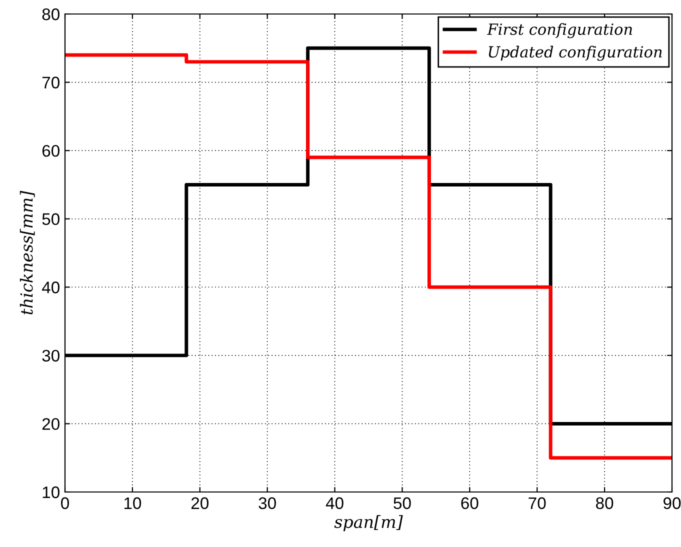 The image size is (681, 547). What do you see at coordinates (368, 523) in the screenshot?
I see `x-axis-title: span[m]` at bounding box center [368, 523].